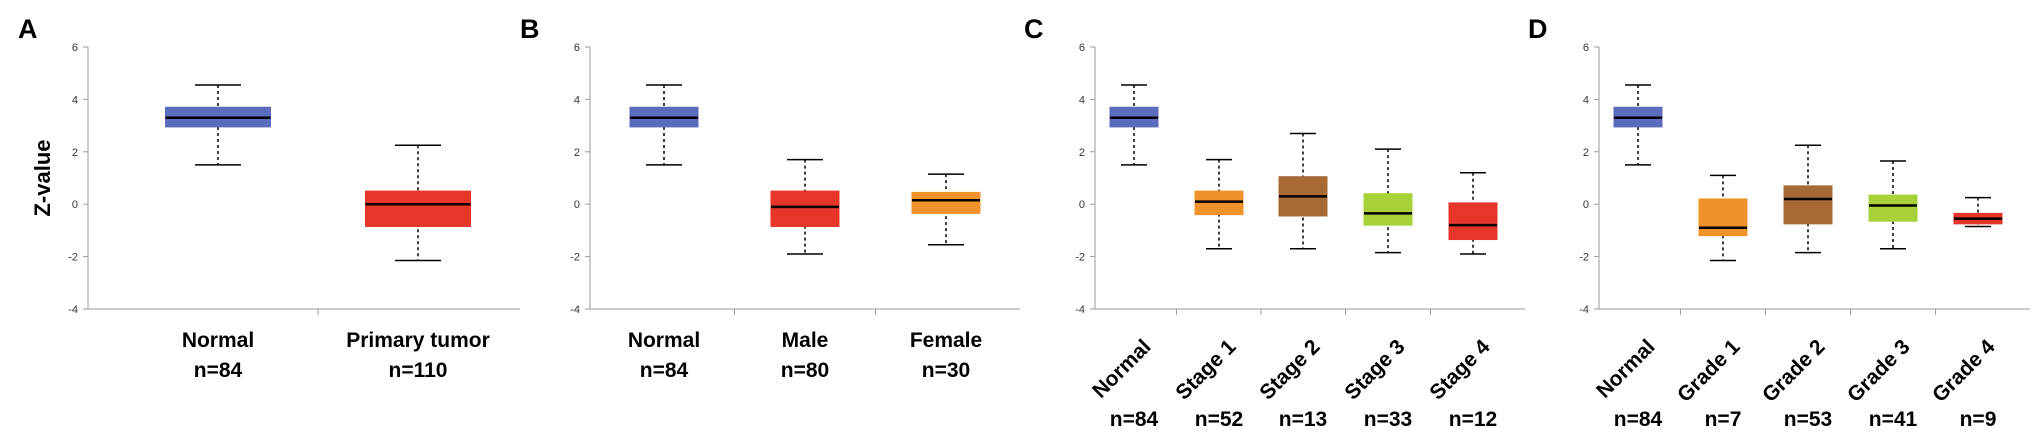  Describe the element at coordinates (1893, 419) in the screenshot. I see `sample-size-label: n=41` at that location.